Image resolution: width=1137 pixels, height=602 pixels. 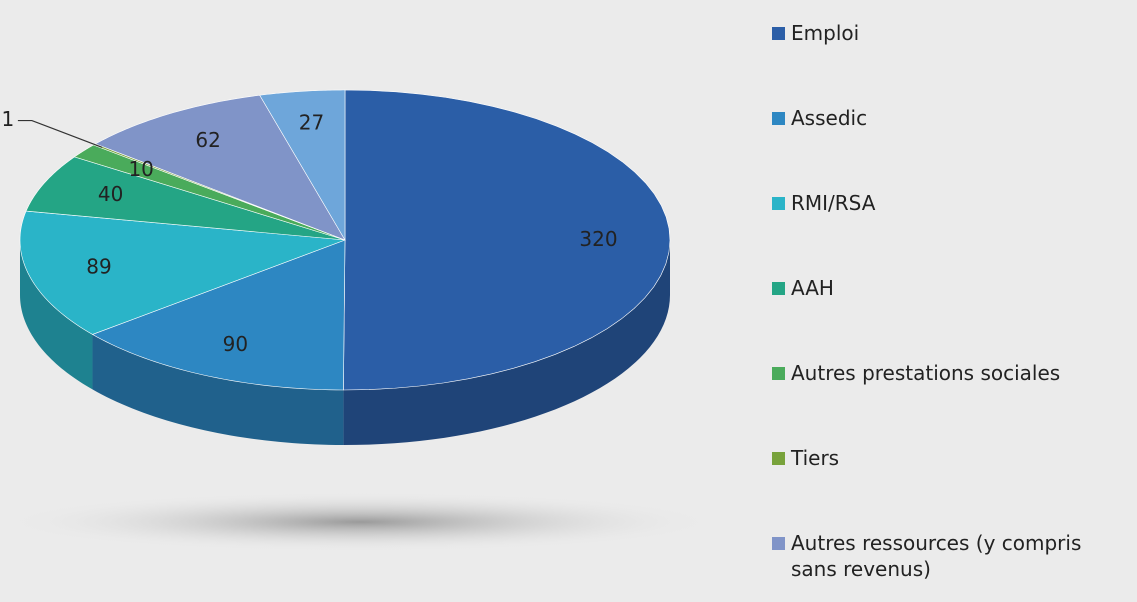 What do you see at coordinates (815, 458) in the screenshot?
I see `legend-label: Tiers` at bounding box center [815, 458].